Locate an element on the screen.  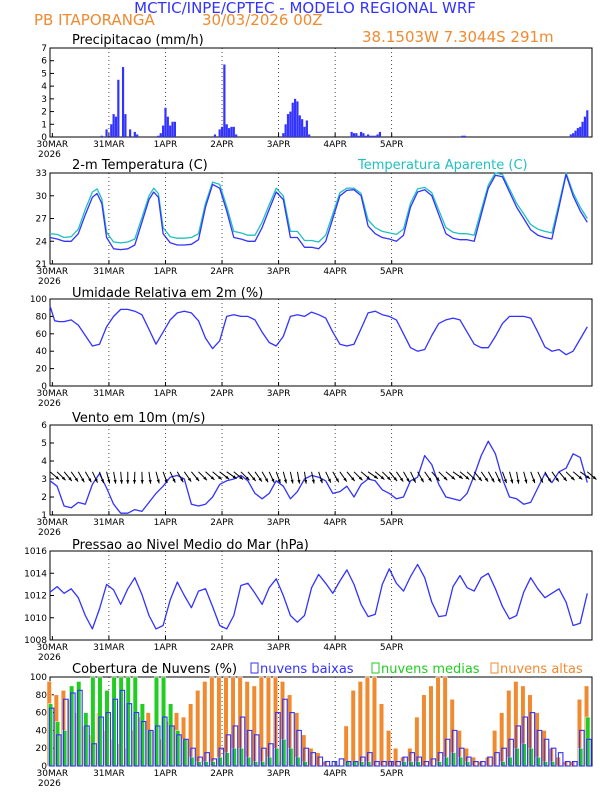
y-tick-label: 1 is located at coordinates (44, 125).